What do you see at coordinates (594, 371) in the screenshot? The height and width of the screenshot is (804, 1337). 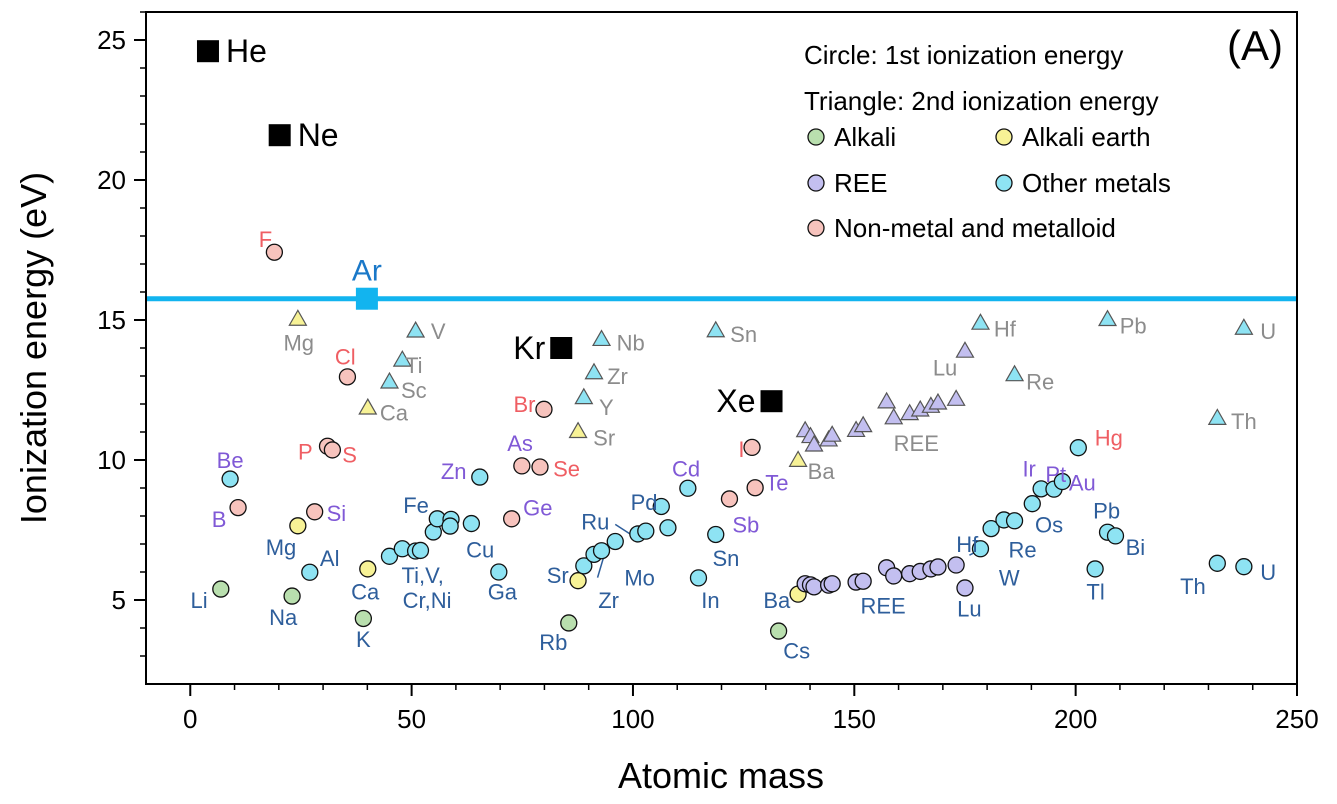 I see `second-ie-point-zr` at bounding box center [594, 371].